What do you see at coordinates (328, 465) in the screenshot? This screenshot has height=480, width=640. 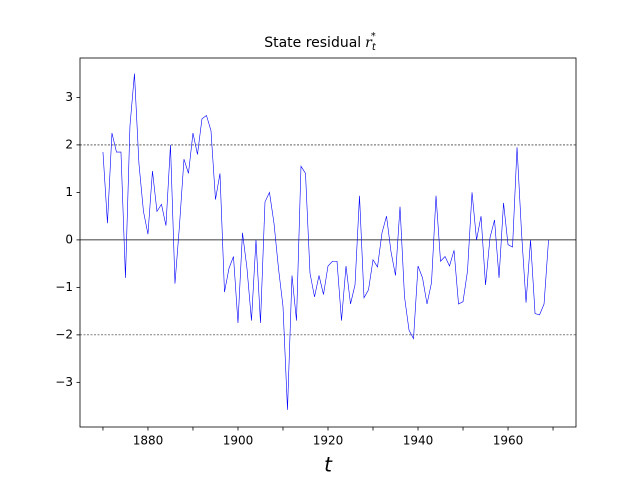 I see `x-axis-label: t` at bounding box center [328, 465].